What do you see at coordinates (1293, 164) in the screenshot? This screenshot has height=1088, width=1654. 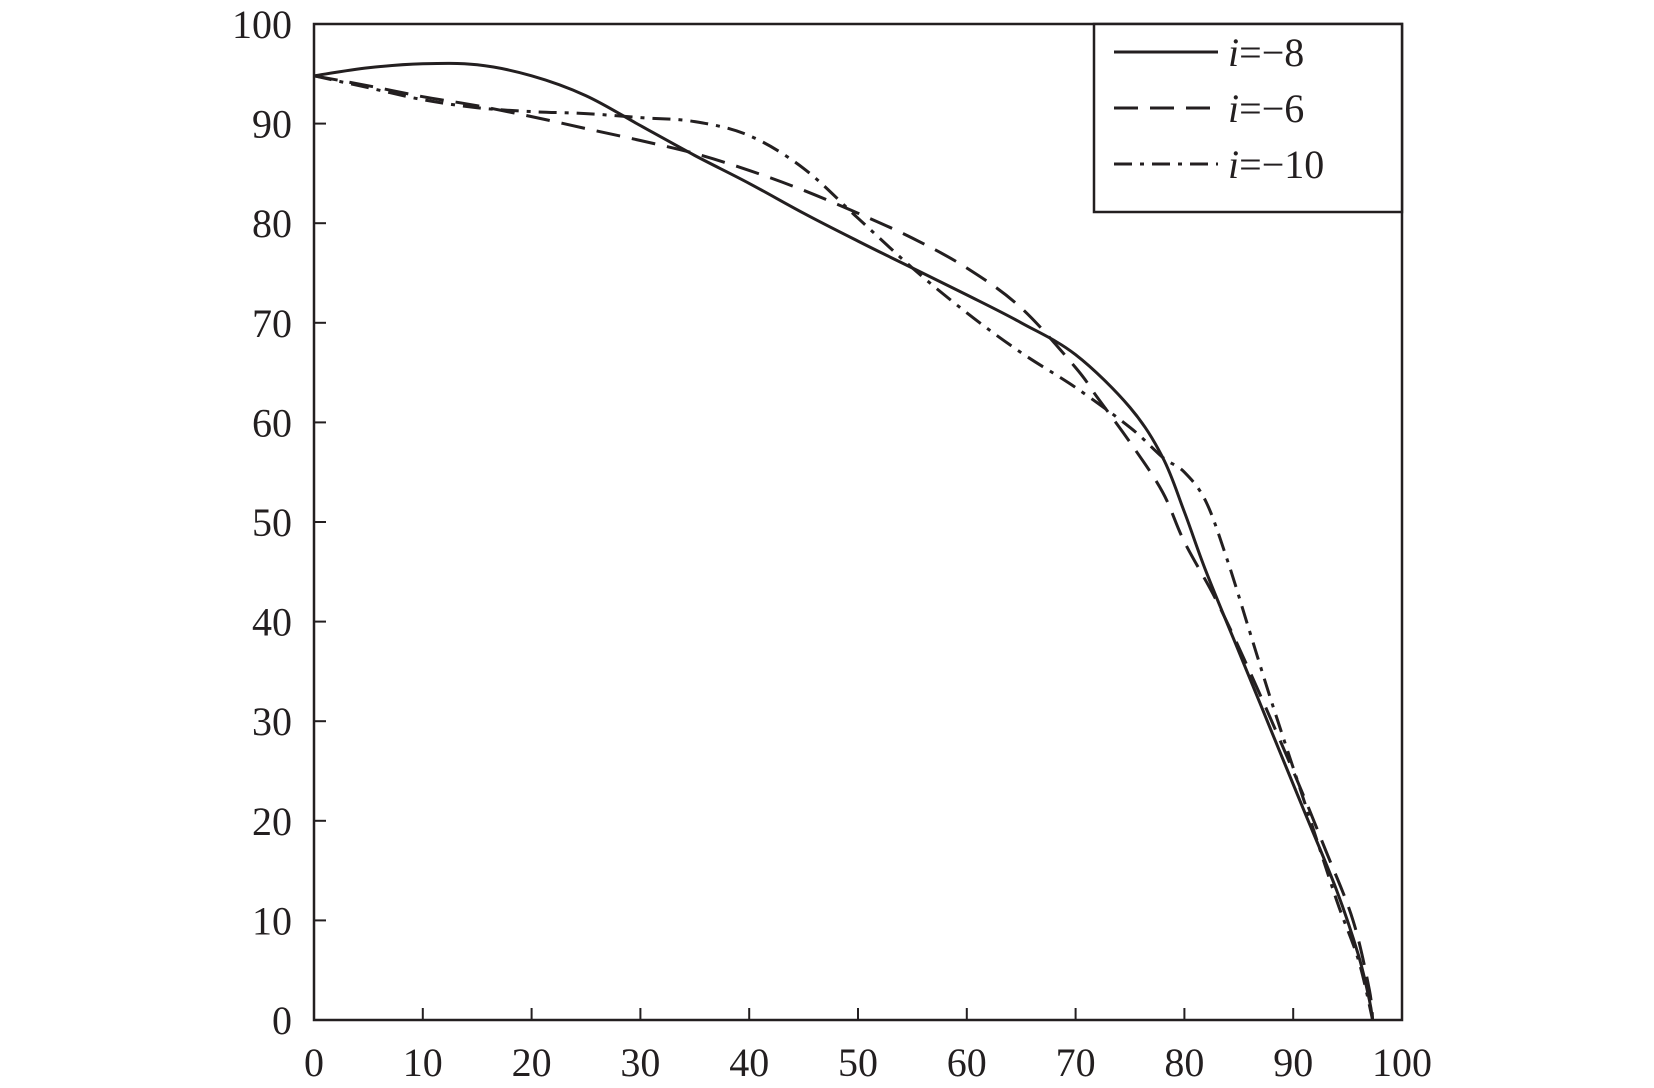 I see `legend-series-name: −10` at bounding box center [1293, 164].